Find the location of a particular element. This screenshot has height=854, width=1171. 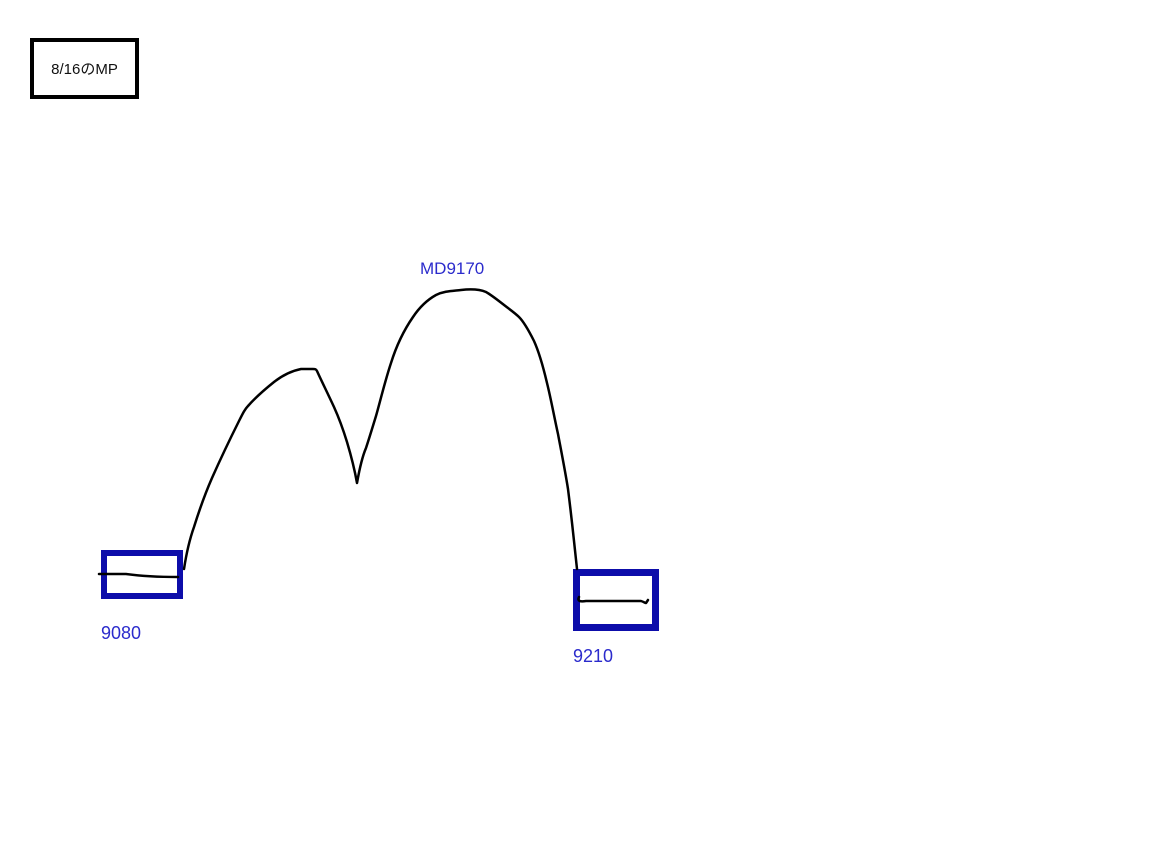

left-value-label: 9080 is located at coordinates (121, 633).